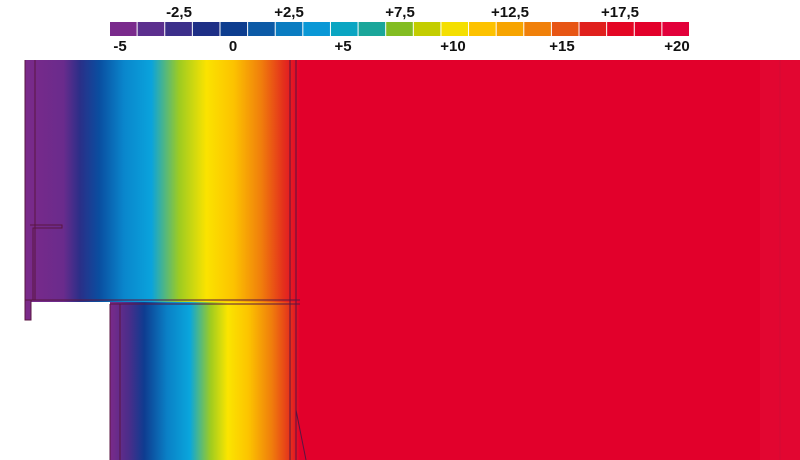 The height and width of the screenshot is (460, 800). Describe the element at coordinates (289, 12) in the screenshot. I see `legend-label-top: +2,5` at that location.